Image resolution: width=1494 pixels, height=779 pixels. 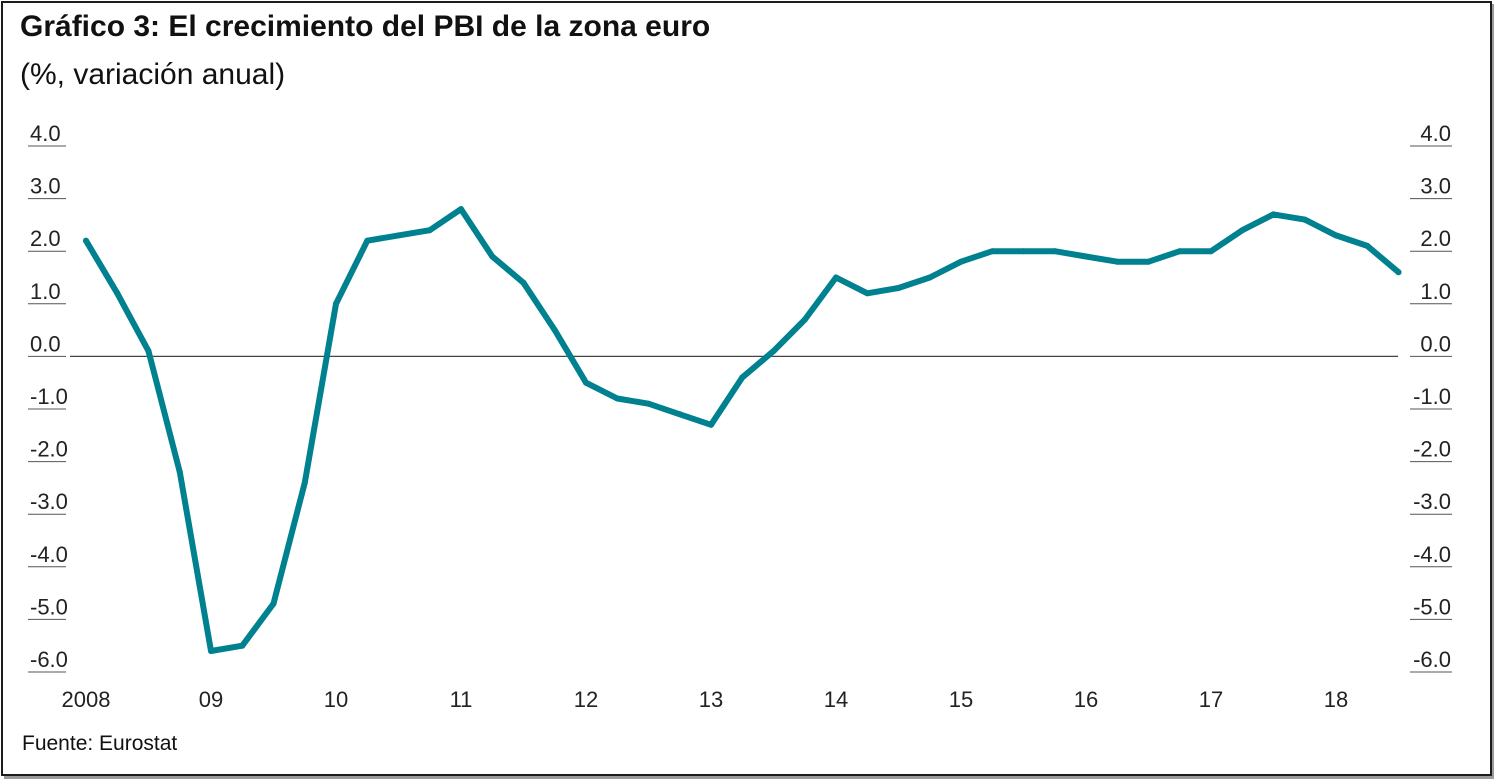 I want to click on data-point-2008Q2, so click(x=117, y=293).